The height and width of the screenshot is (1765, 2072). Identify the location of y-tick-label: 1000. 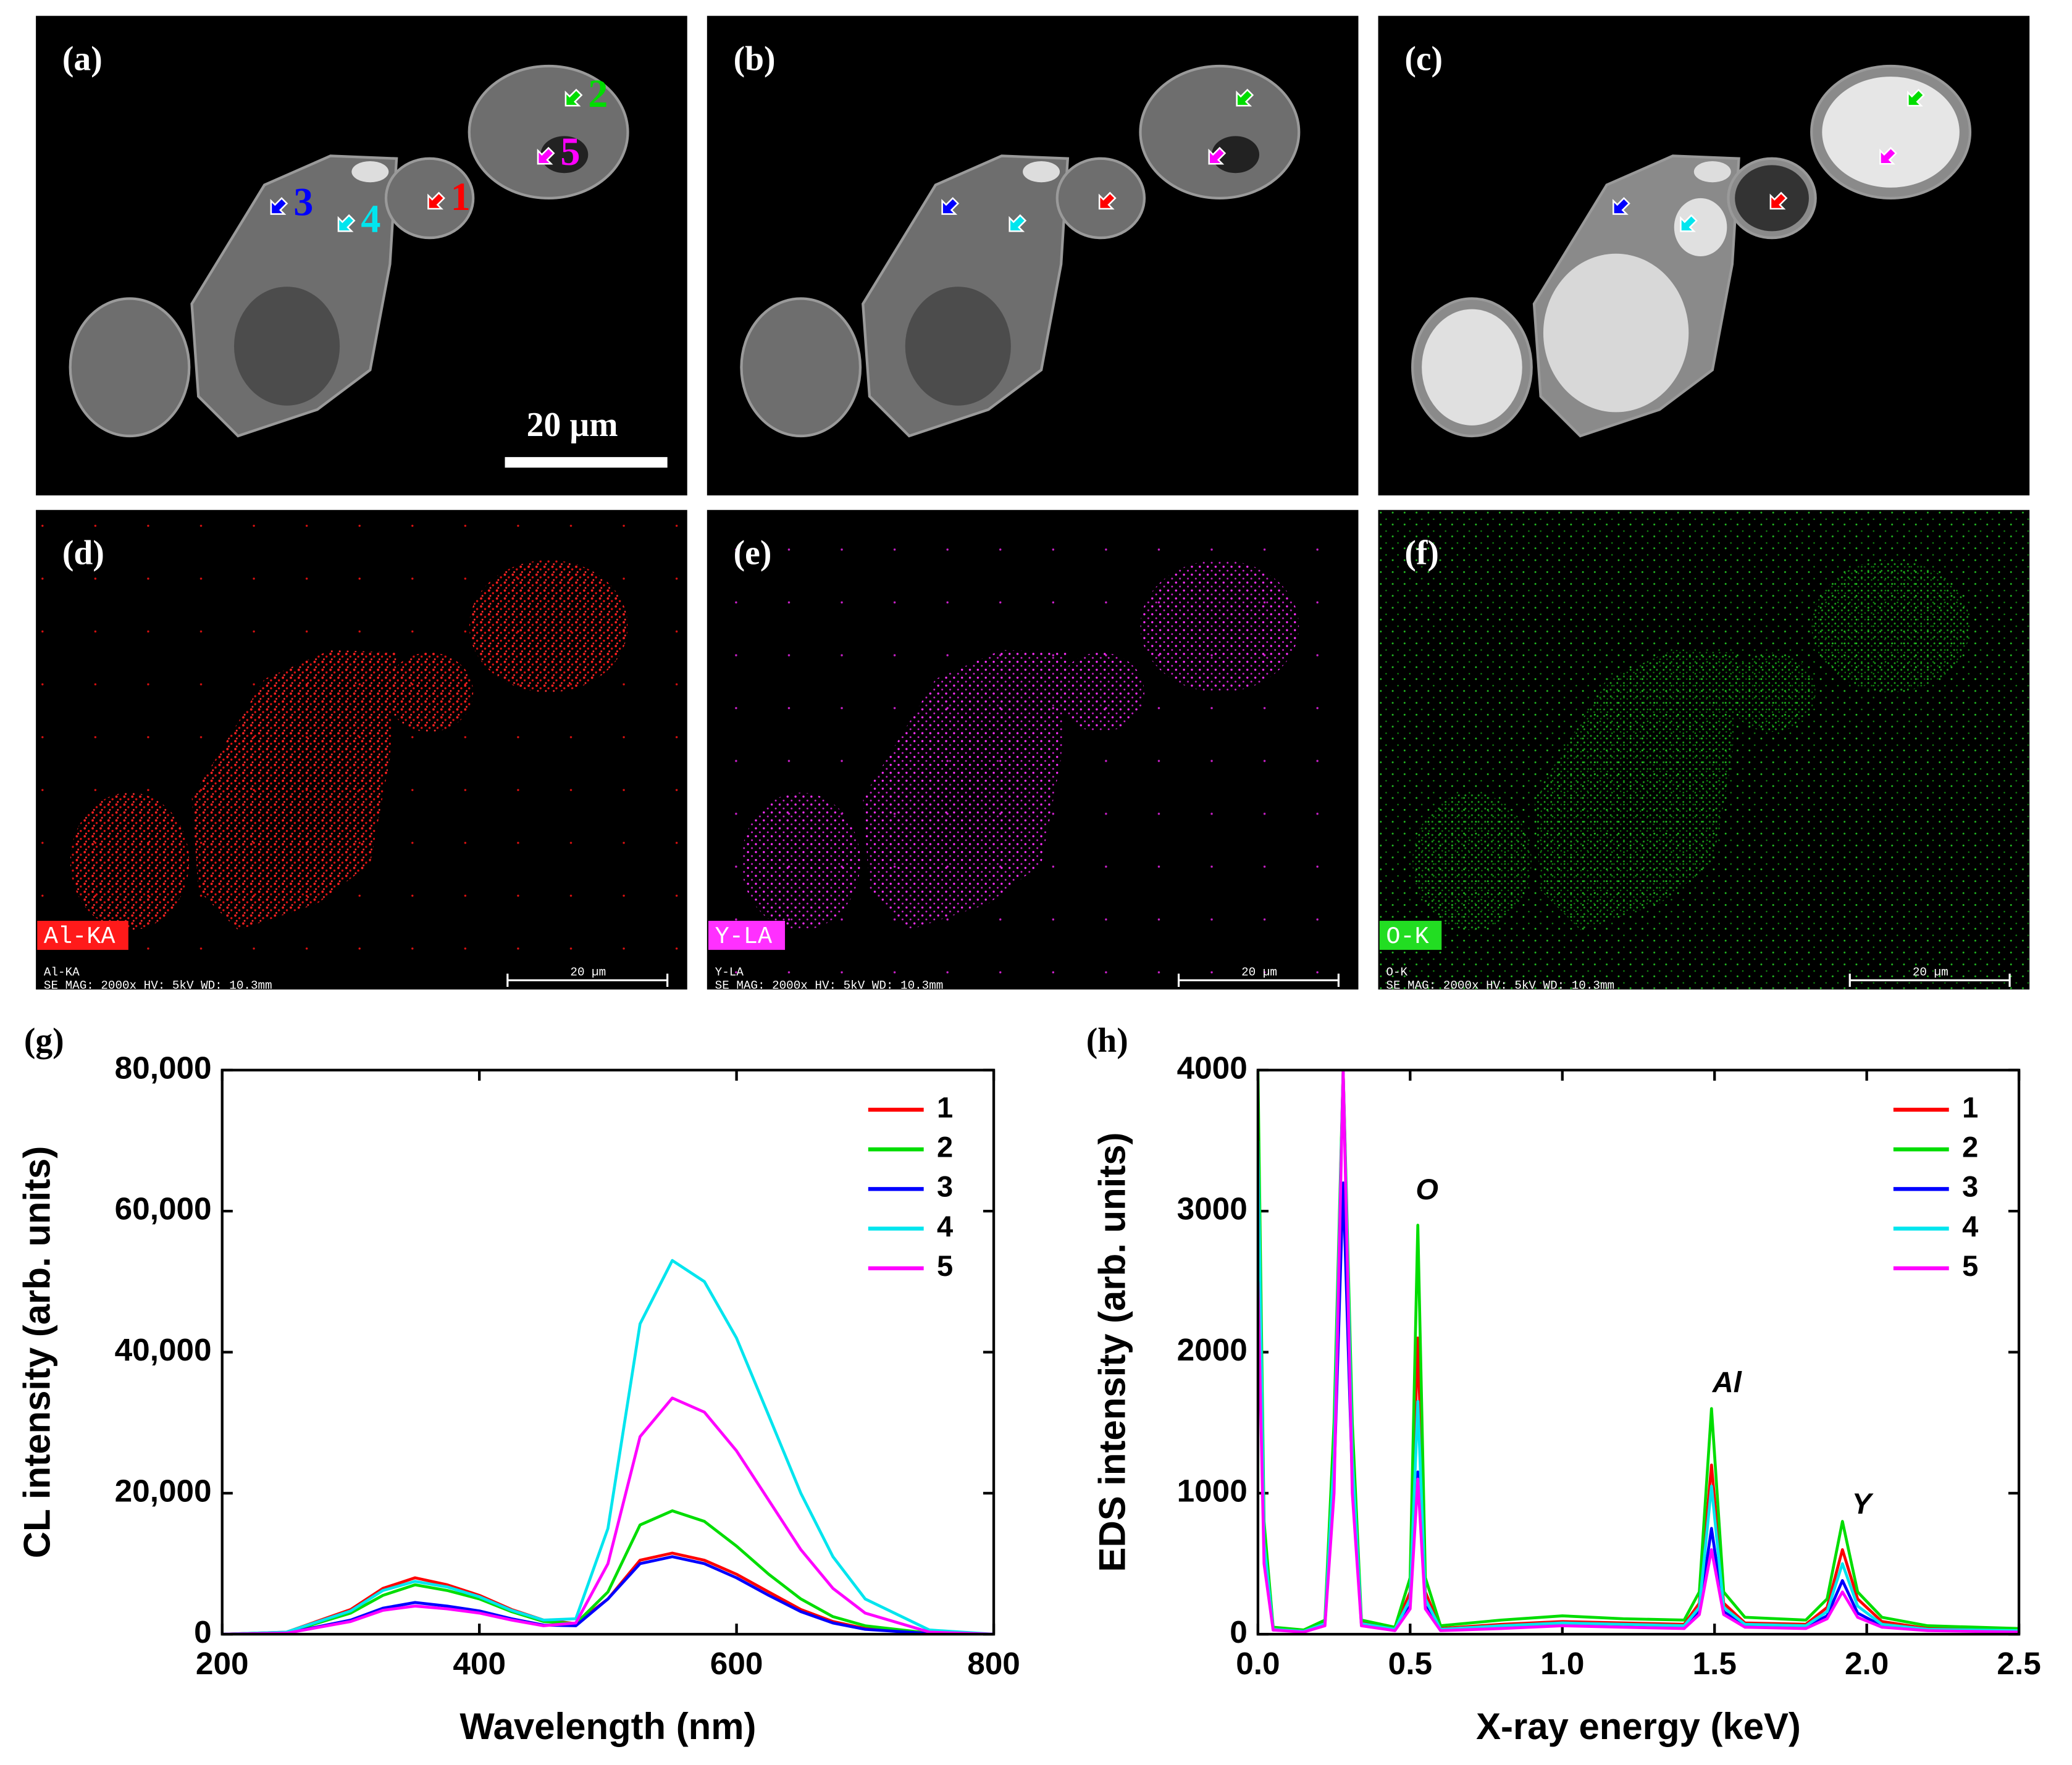
(1212, 1490).